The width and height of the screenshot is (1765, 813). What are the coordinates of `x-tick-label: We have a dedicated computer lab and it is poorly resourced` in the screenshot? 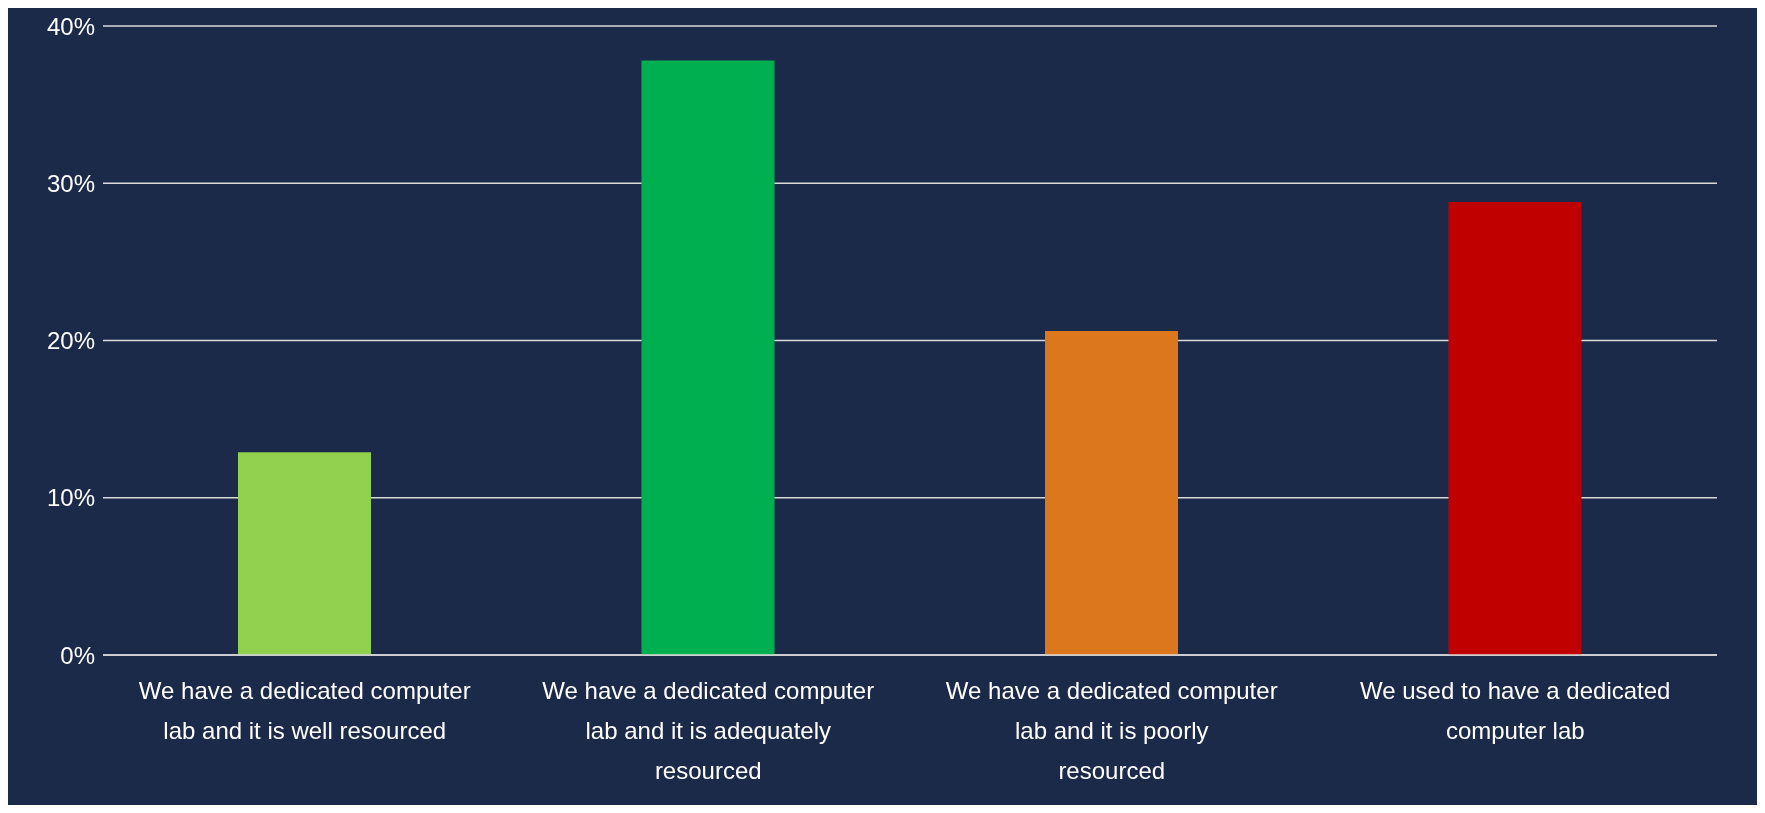 It's located at (1111, 730).